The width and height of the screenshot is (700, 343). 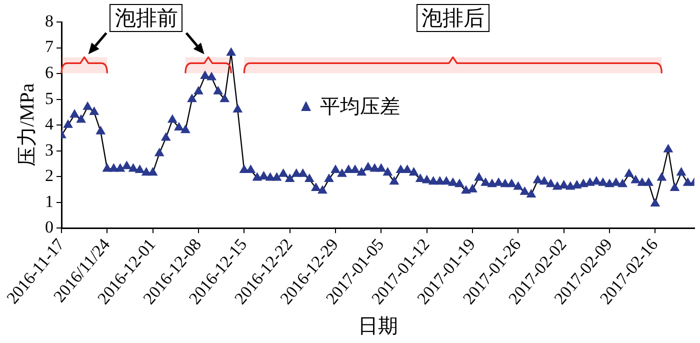 What do you see at coordinates (453, 18) in the screenshot?
I see `band-label: 泡排后` at bounding box center [453, 18].